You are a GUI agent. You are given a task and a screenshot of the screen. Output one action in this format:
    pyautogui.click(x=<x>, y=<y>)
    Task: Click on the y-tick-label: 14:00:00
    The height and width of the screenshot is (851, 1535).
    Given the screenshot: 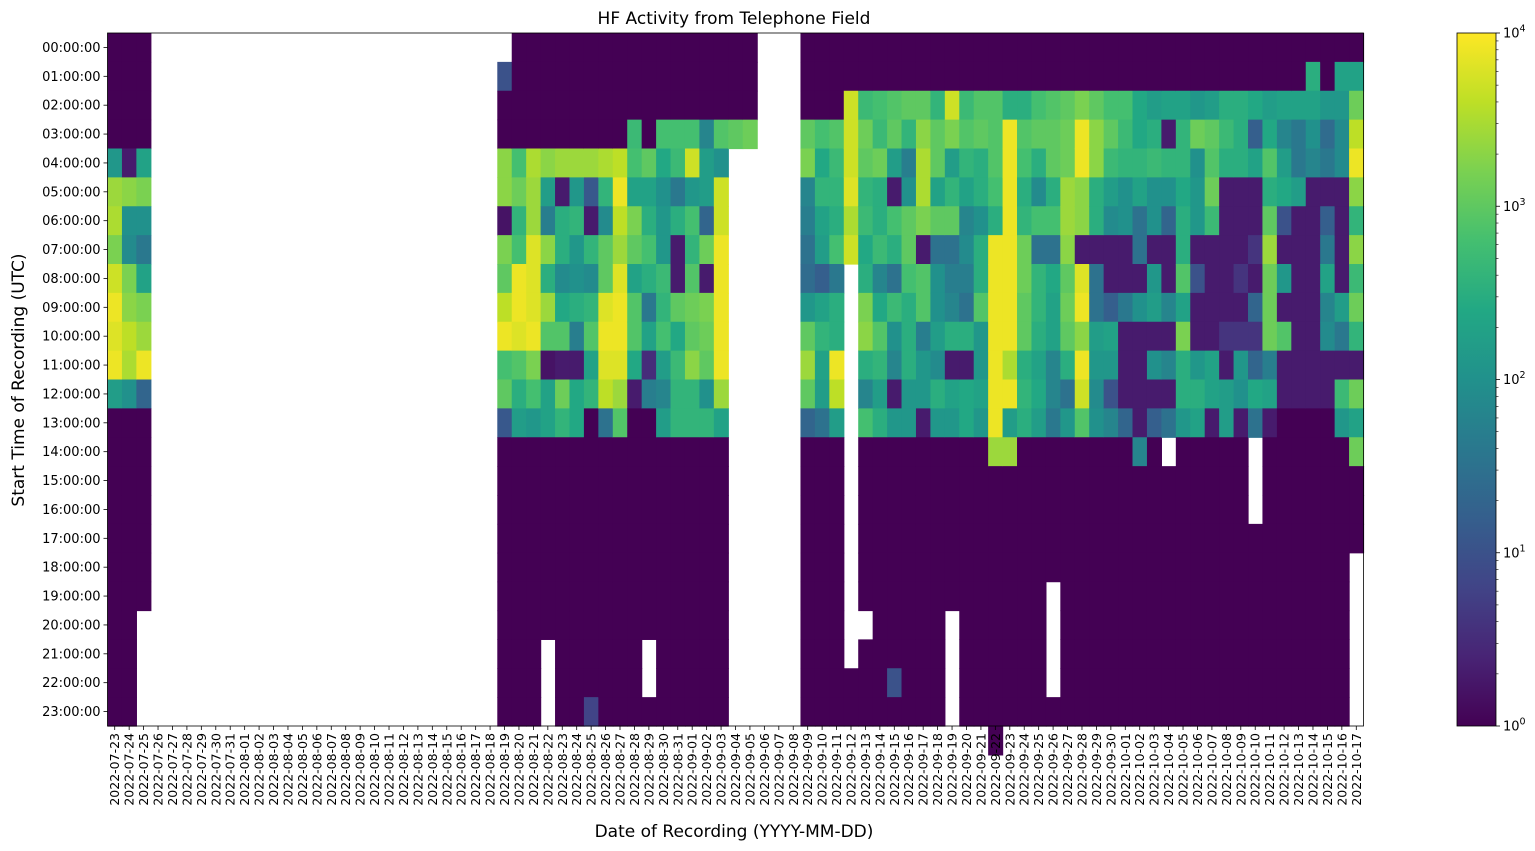 What is the action you would take?
    pyautogui.click(x=71, y=452)
    